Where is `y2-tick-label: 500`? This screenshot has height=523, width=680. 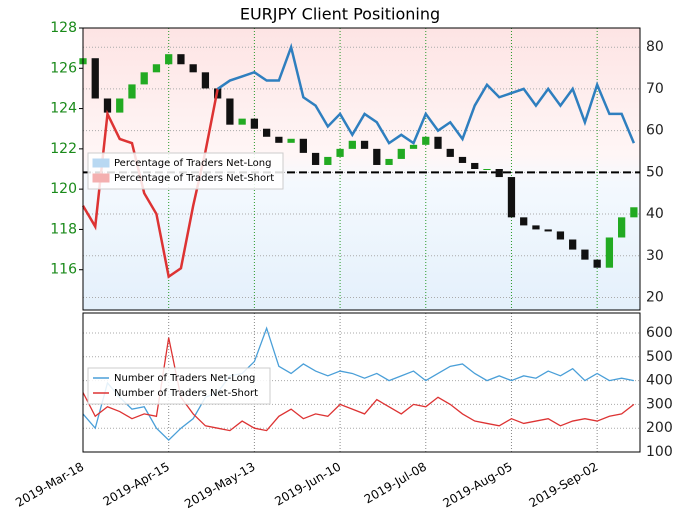
y2-tick-label: 500 is located at coordinates (659, 357).